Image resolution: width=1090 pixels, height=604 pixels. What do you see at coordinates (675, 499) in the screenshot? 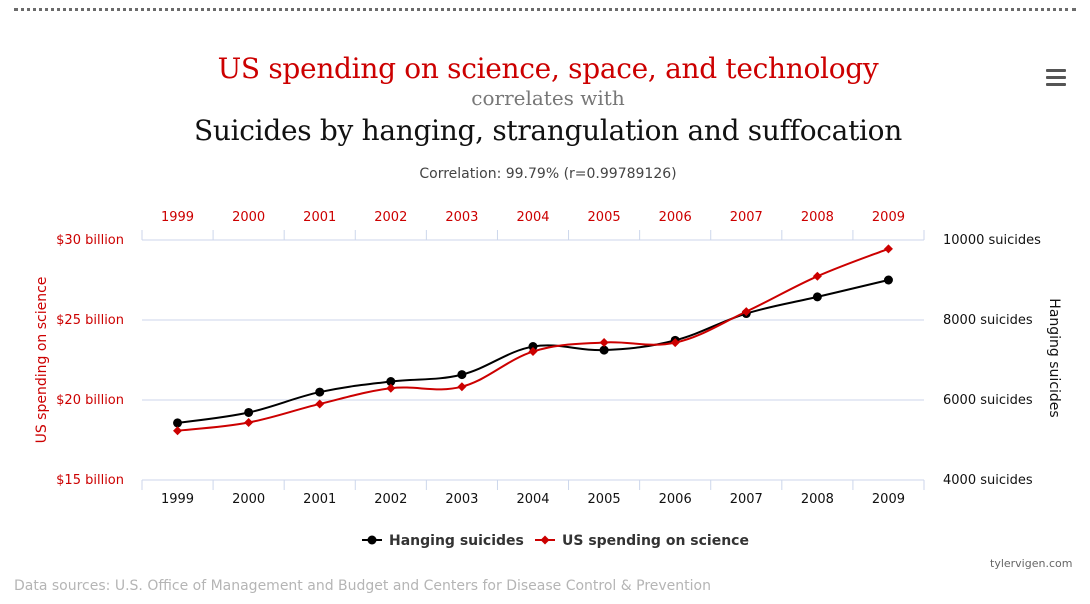
I see `bottom-x-tick-label: 2006` at bounding box center [675, 499].